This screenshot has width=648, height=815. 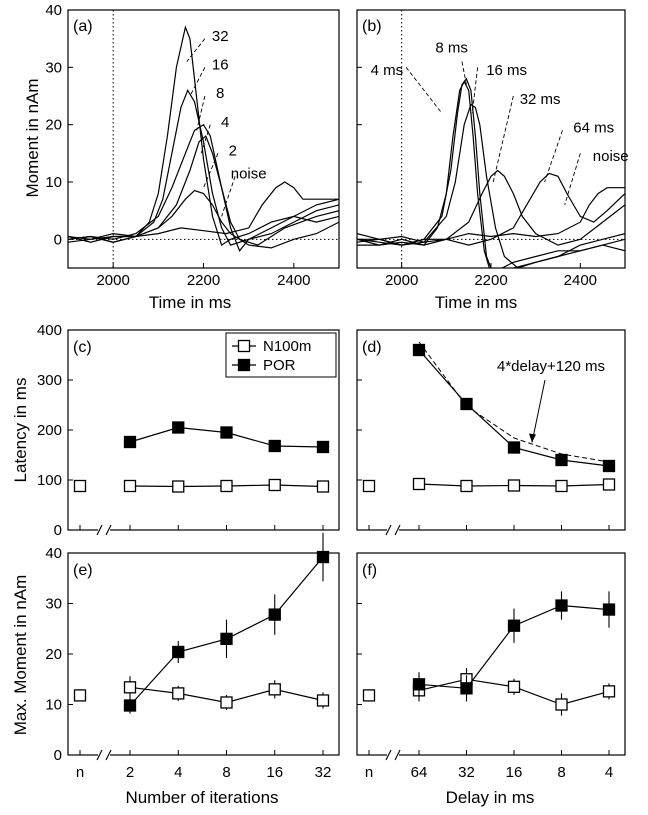 What do you see at coordinates (226, 772) in the screenshot?
I see `x-tick-label-e: 8` at bounding box center [226, 772].